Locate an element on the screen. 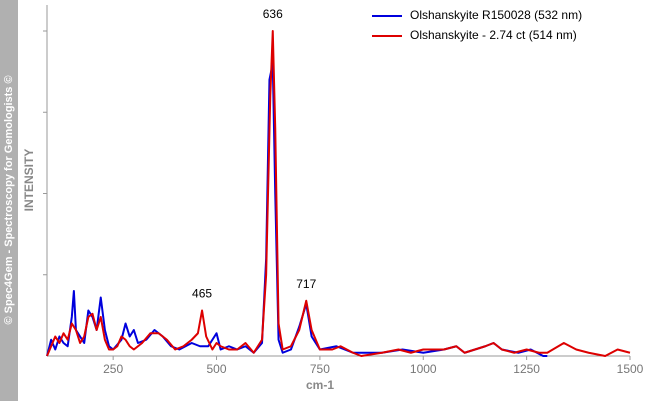 This screenshot has height=406, width=646. x-tick-label: 1250 is located at coordinates (526, 369).